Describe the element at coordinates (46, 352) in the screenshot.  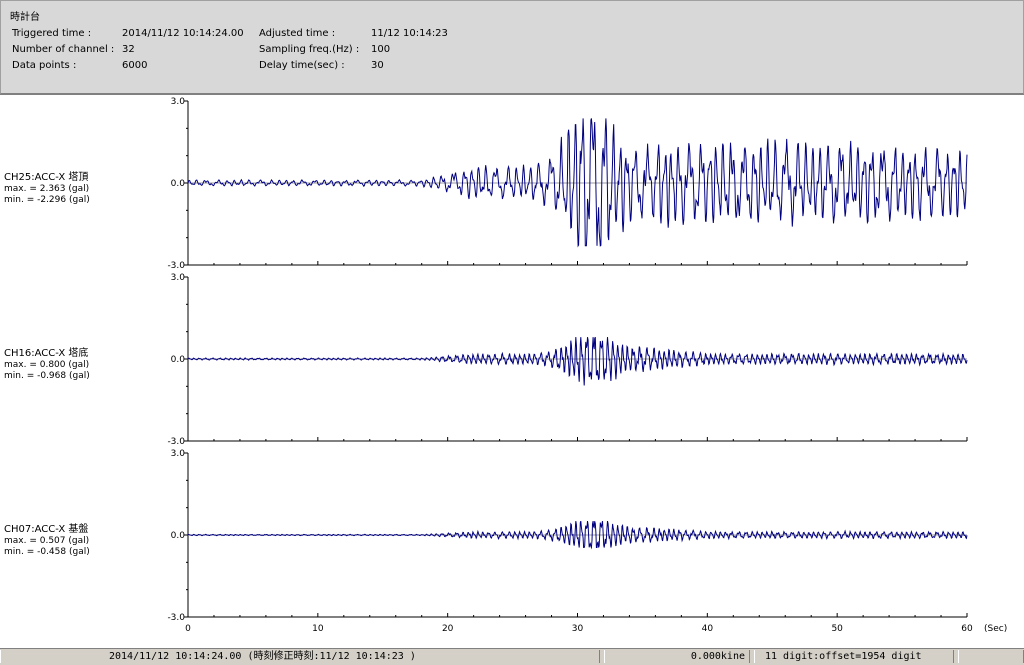
I see `channel-name-label: CH16:ACC-X 塔底` at that location.